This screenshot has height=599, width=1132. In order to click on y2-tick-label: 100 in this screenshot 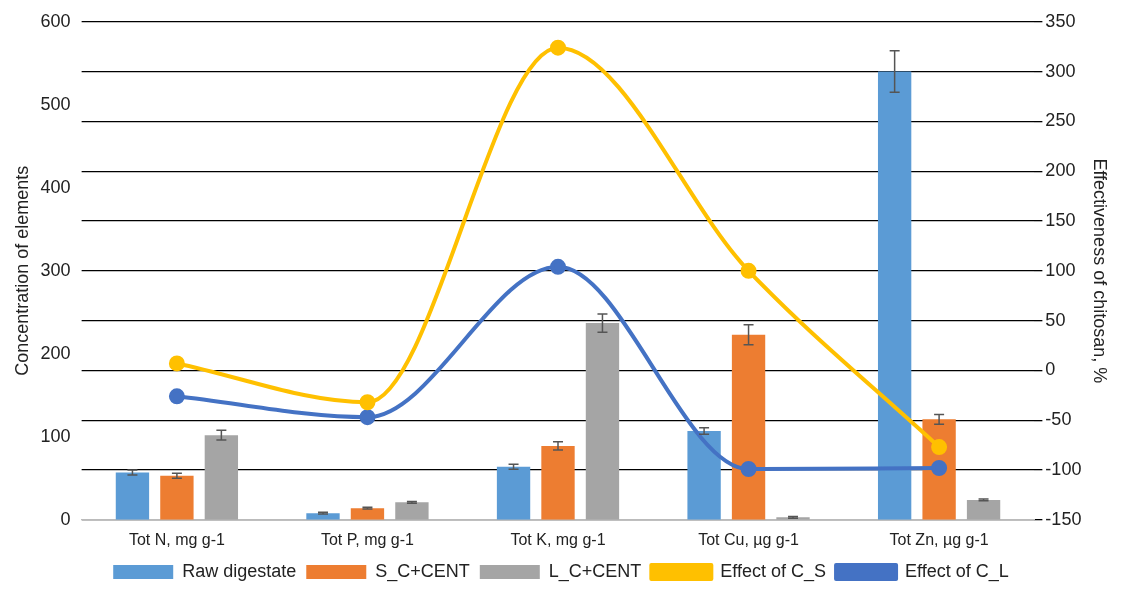, I will do `click(1060, 269)`.